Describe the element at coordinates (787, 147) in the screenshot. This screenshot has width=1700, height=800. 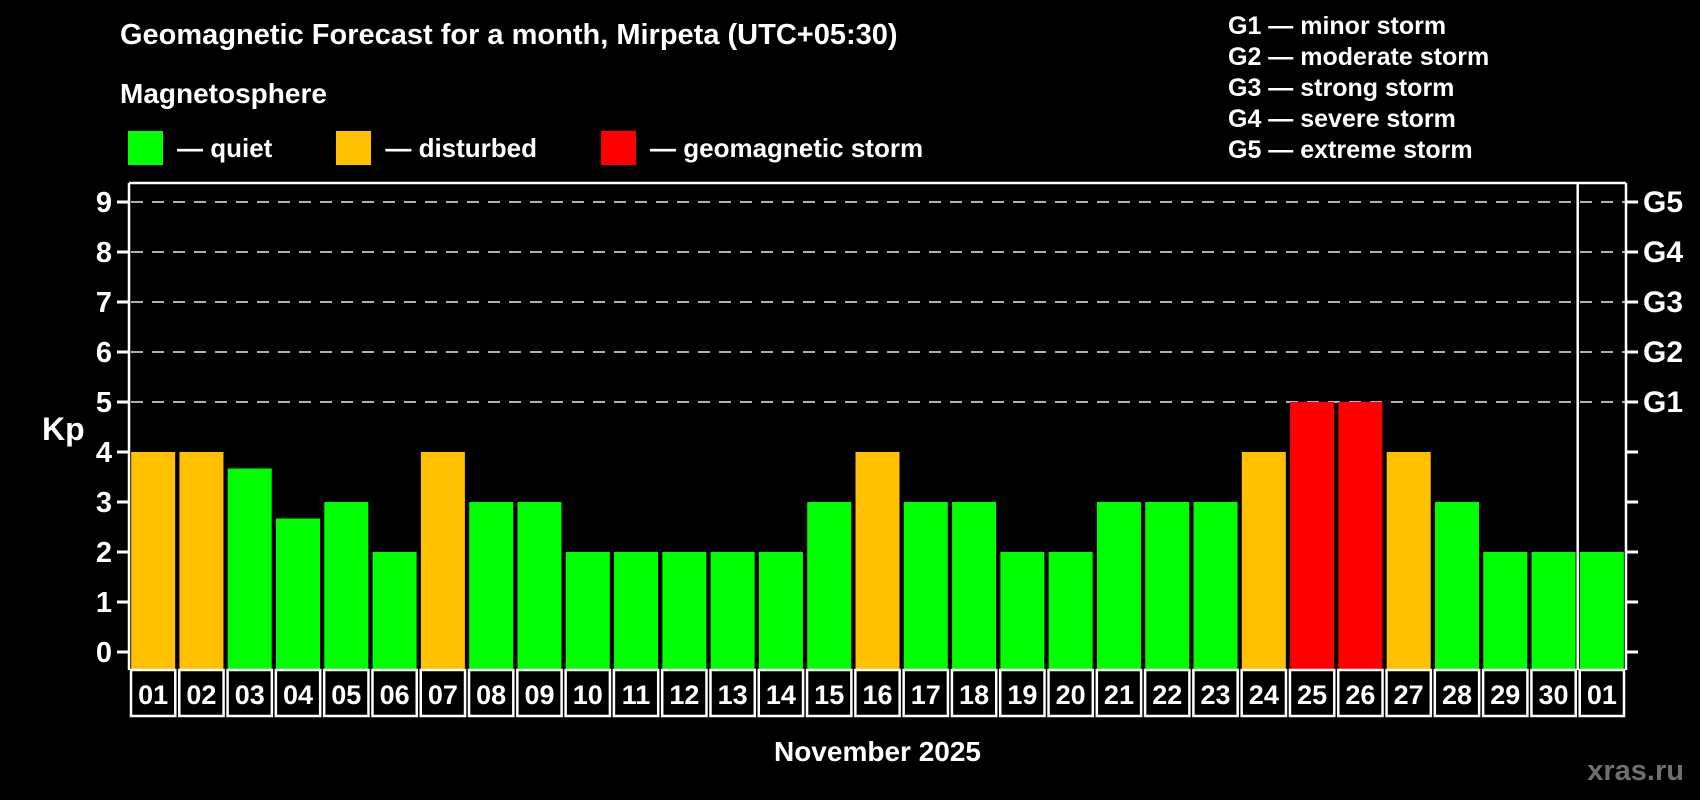
I see `legend-label: — geomagnetic storm` at that location.